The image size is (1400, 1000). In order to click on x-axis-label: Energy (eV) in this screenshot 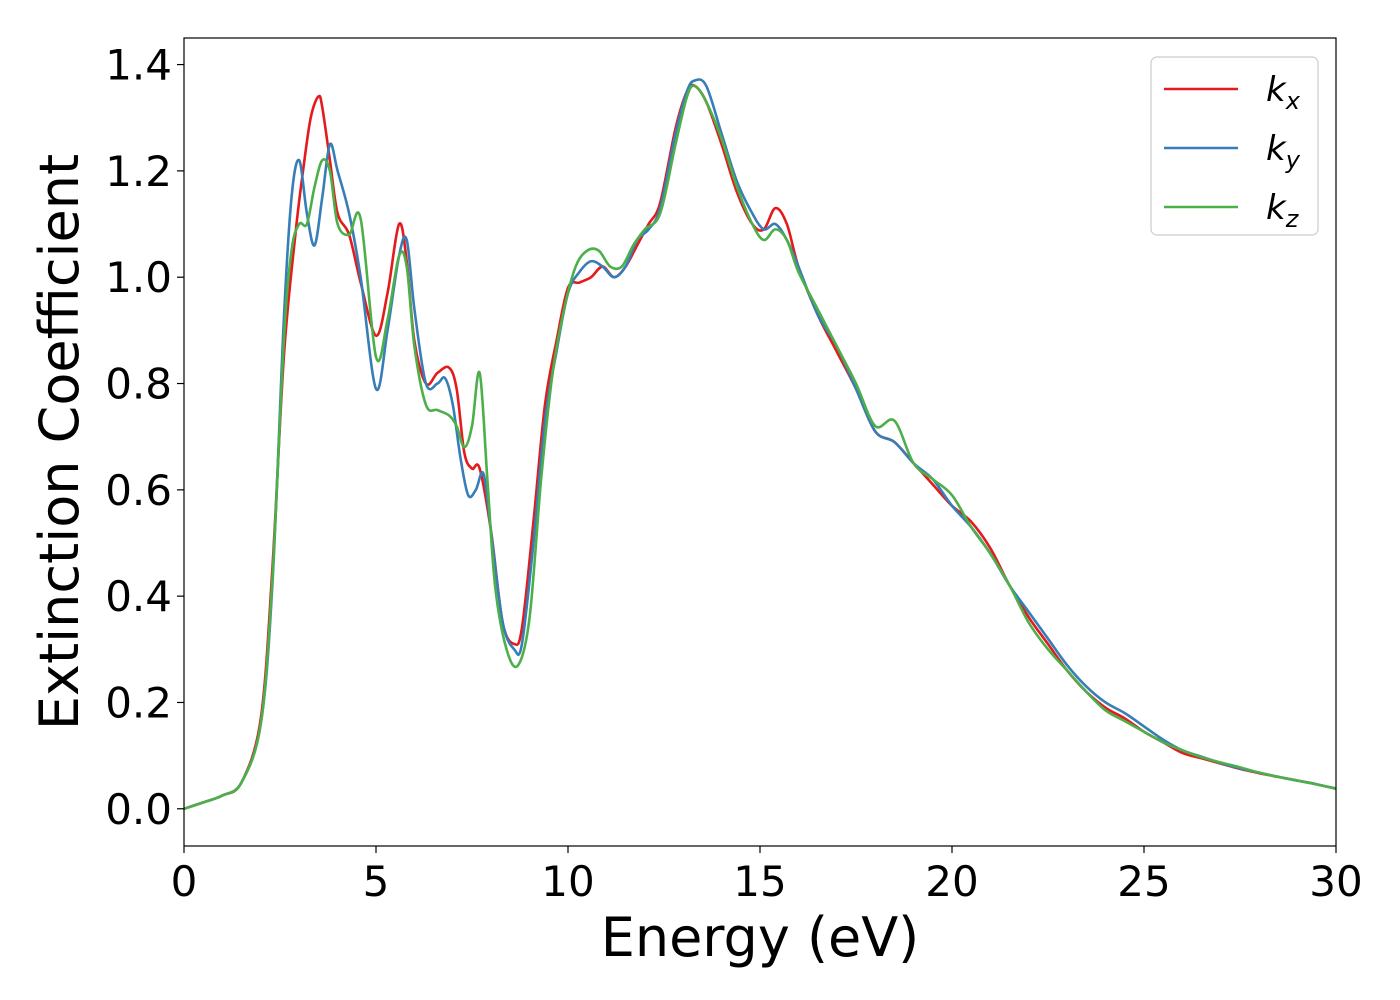, I will do `click(760, 937)`.